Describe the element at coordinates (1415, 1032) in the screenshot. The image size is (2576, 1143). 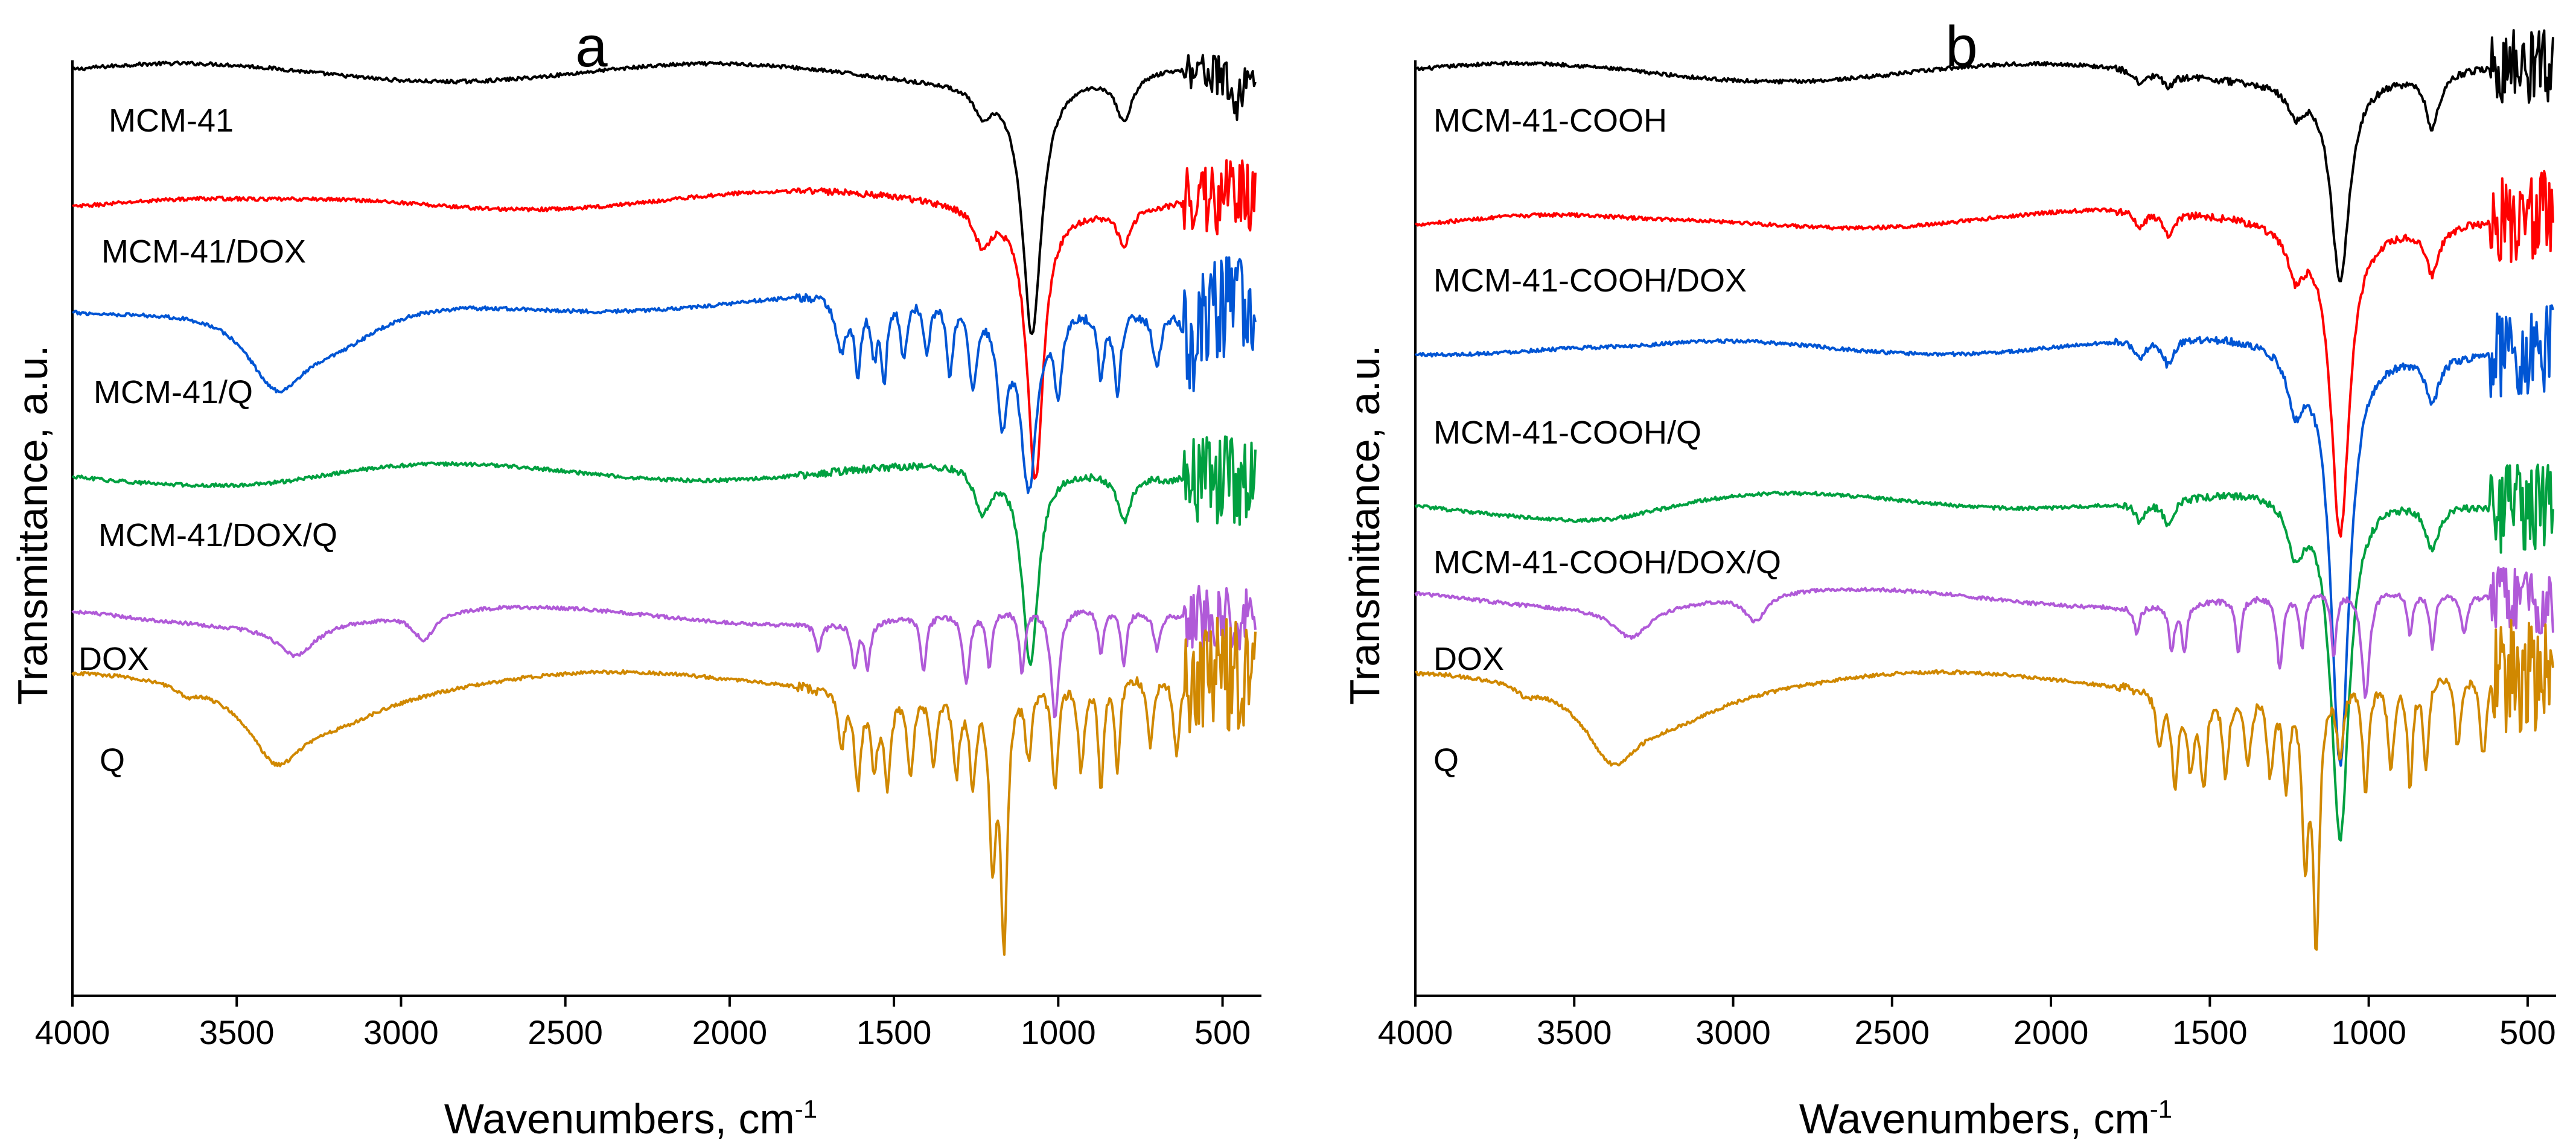
I see `panel-b-x-tick-label: 4000` at that location.